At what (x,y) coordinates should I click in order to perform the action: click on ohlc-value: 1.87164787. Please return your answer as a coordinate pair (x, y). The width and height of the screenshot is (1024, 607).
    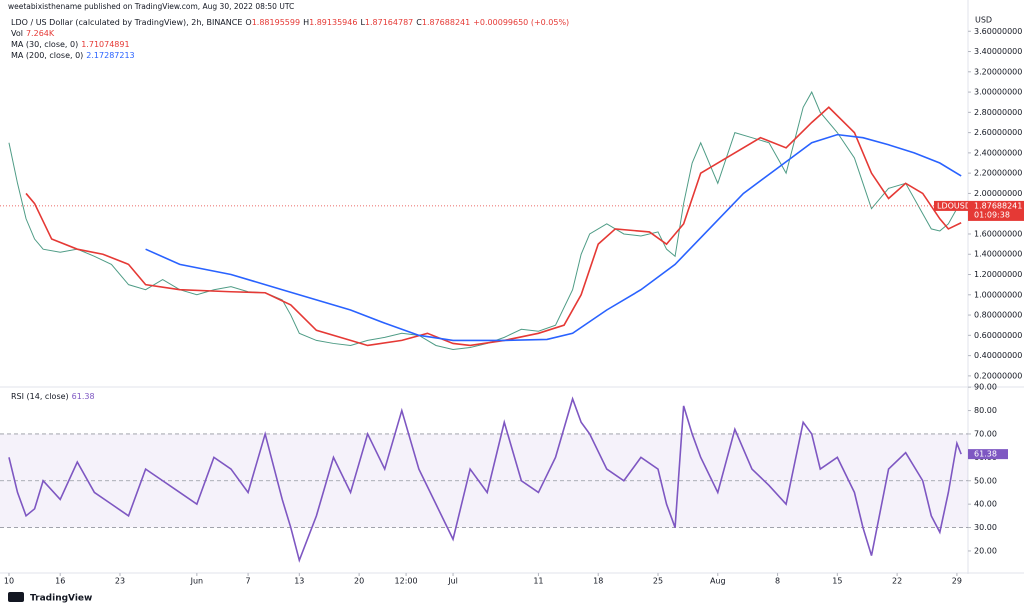
    Looking at the image, I should click on (389, 22).